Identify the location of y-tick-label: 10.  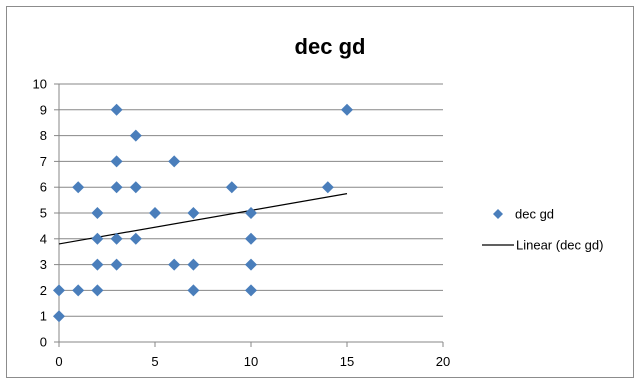
(40, 84).